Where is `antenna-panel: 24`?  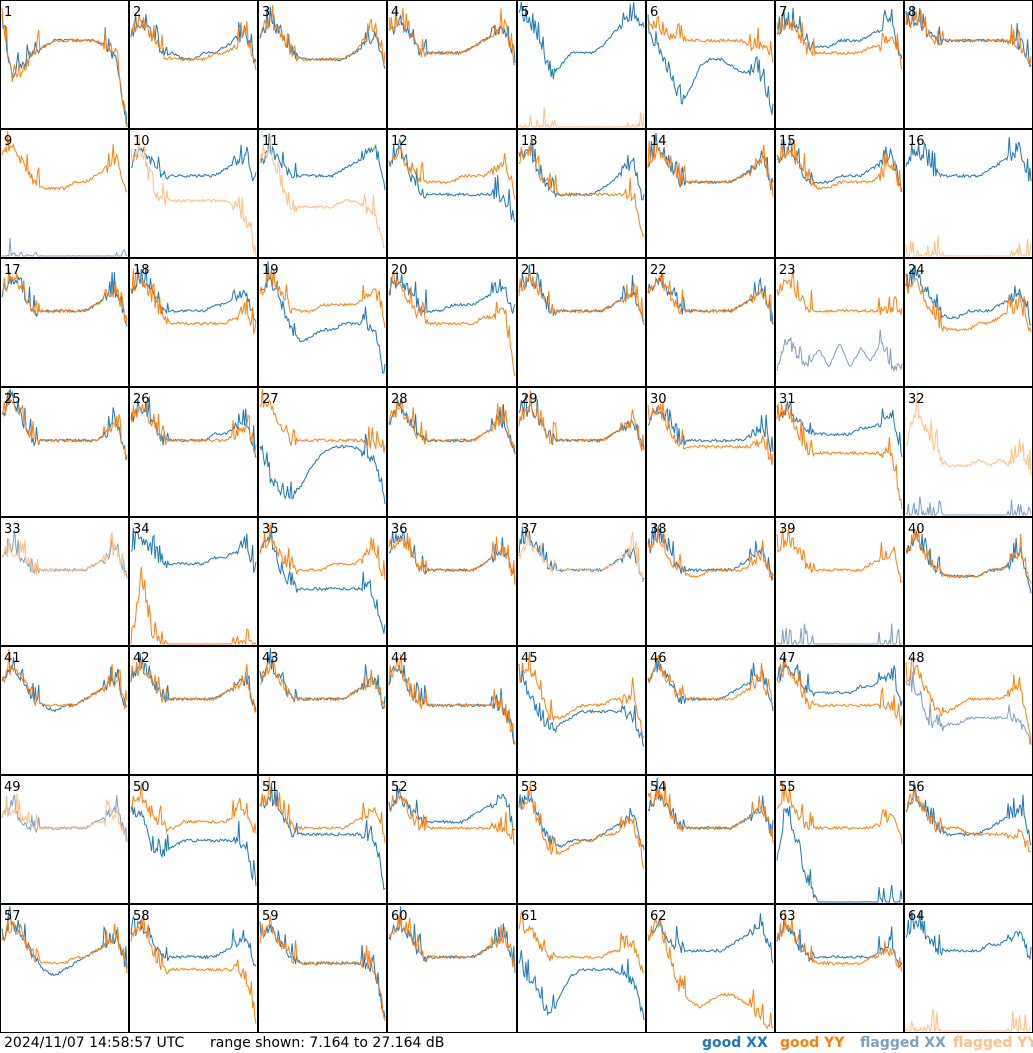 antenna-panel: 24 is located at coordinates (968, 322).